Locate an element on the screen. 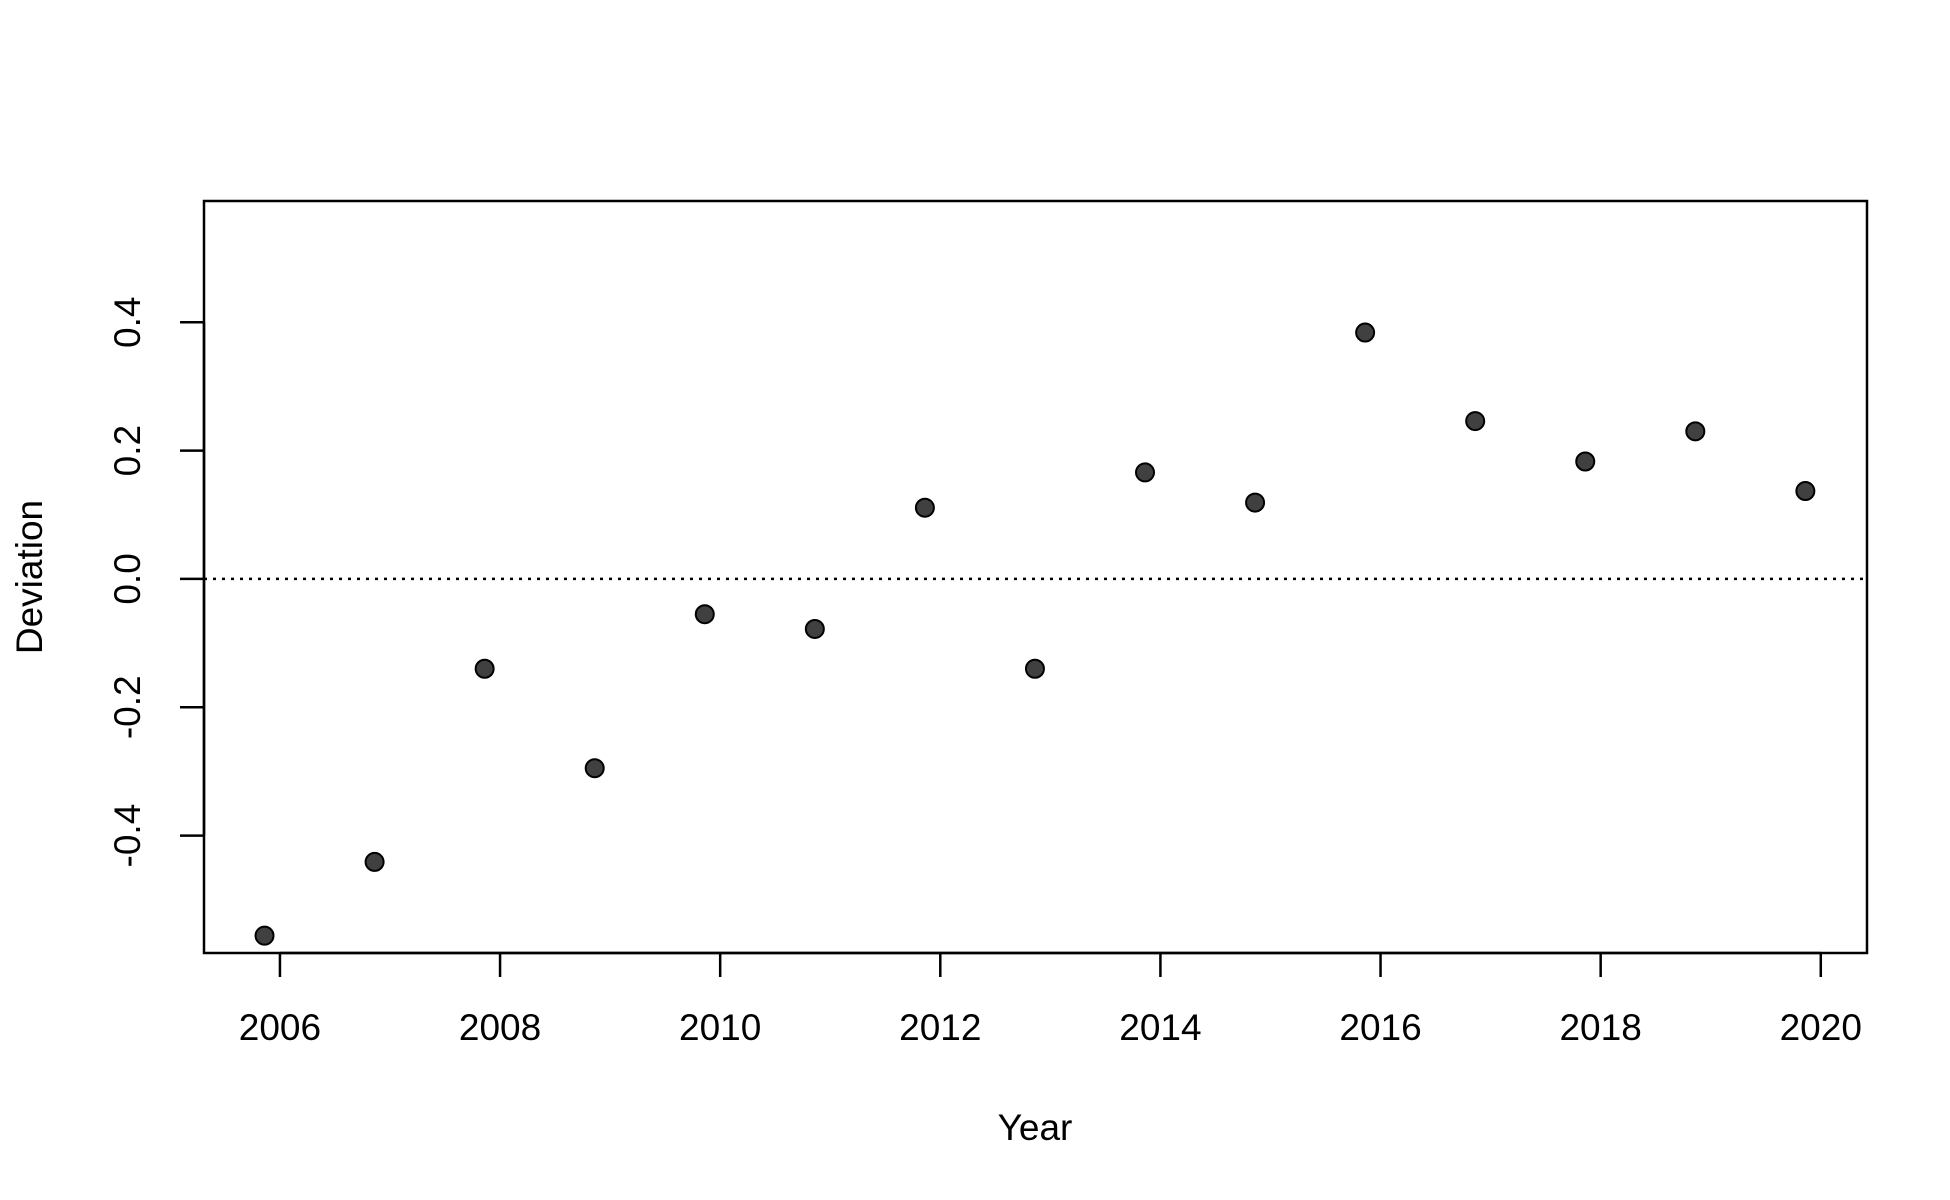 This screenshot has height=1200, width=1950. x-tick-label: 2006 is located at coordinates (280, 1027).